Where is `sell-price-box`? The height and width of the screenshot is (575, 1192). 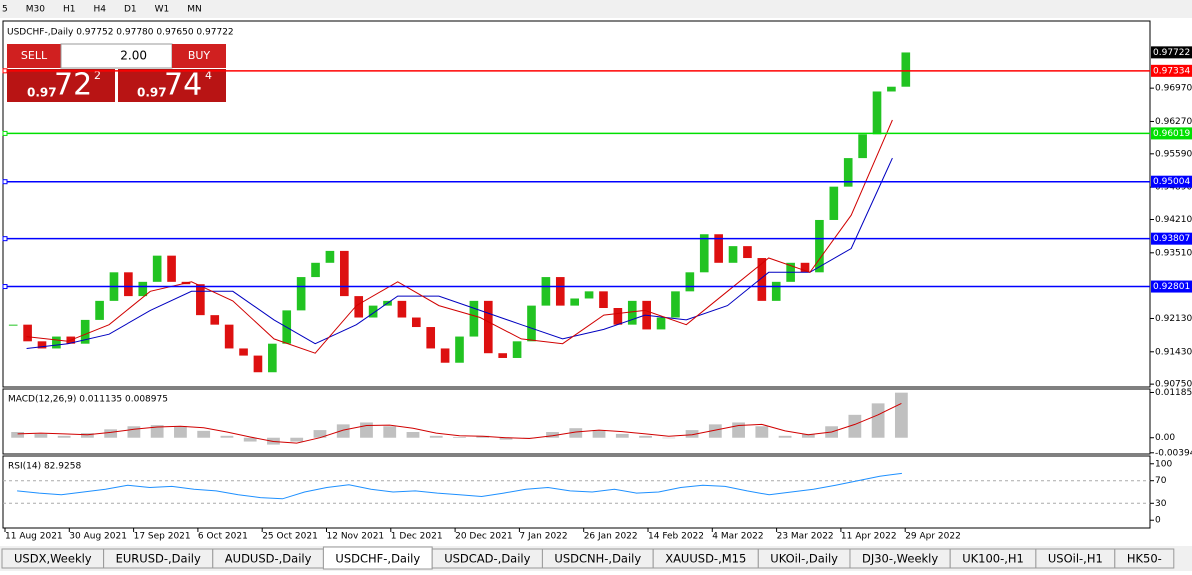 sell-price-box is located at coordinates (61, 85).